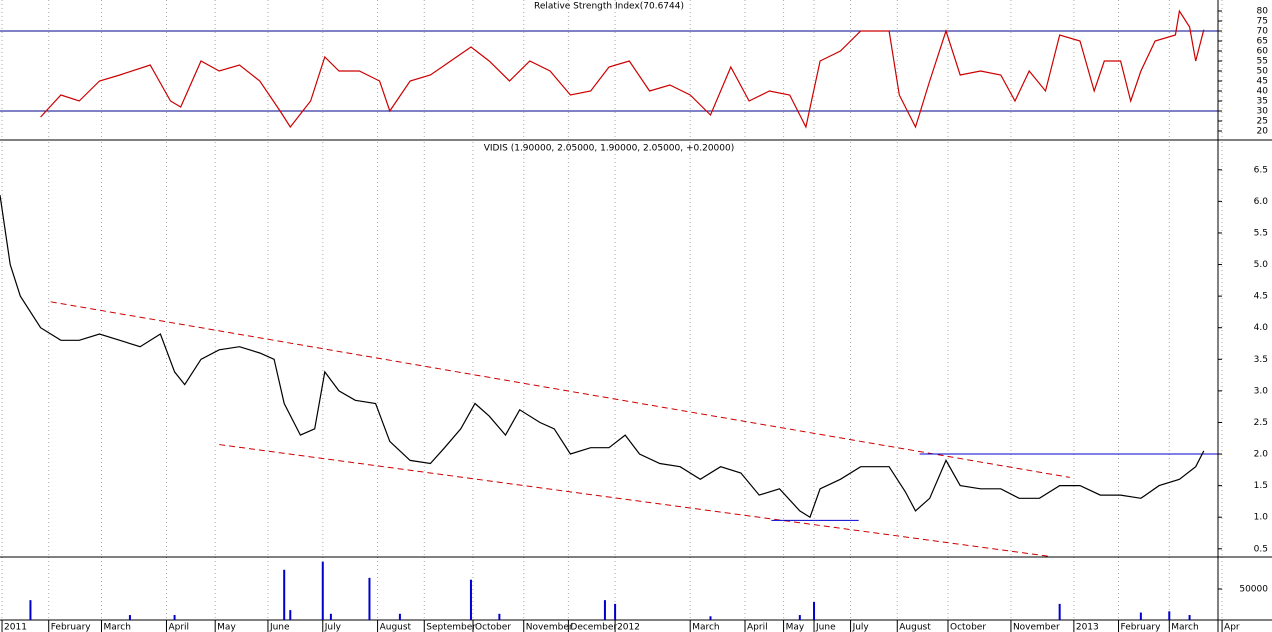 The image size is (1272, 632). Describe the element at coordinates (15, 627) in the screenshot. I see `x-tick-label: 2011` at that location.